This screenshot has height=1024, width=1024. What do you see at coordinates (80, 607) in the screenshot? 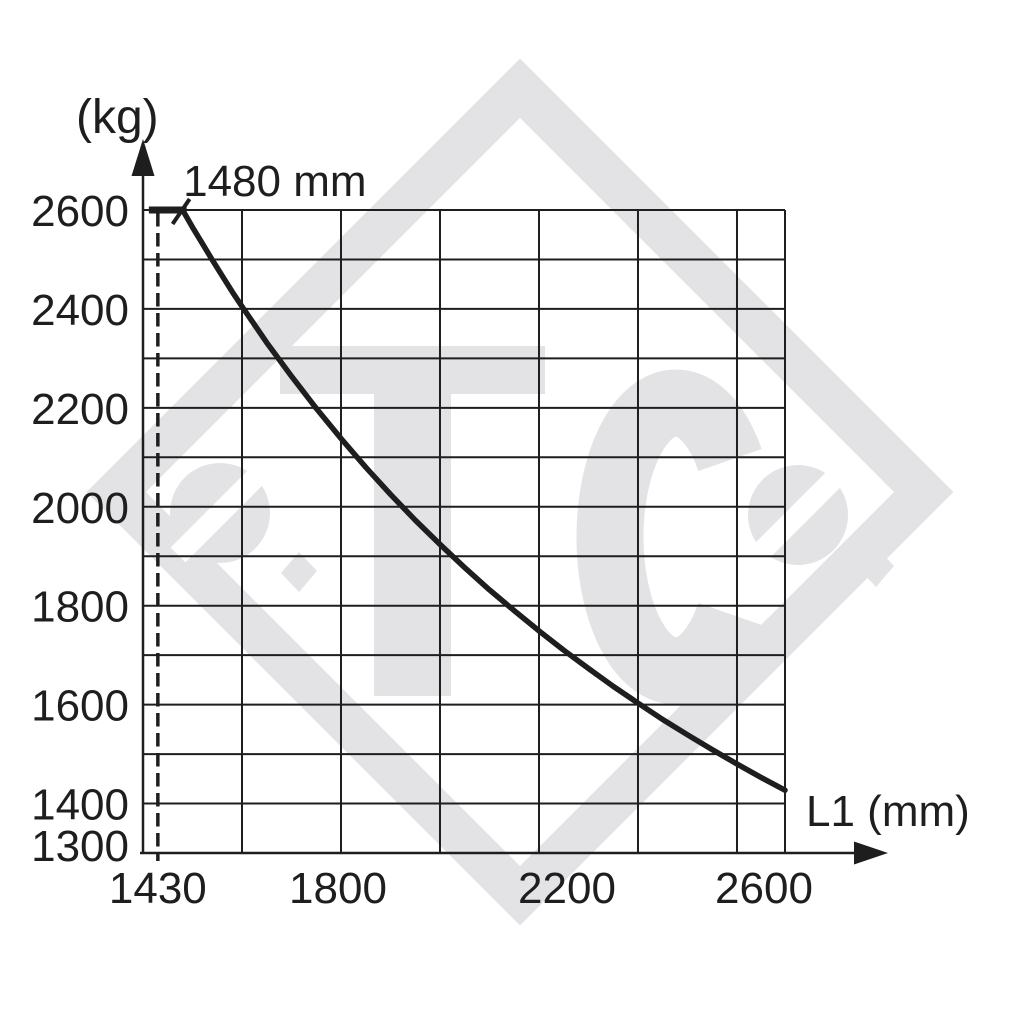
I see `y-tick-label: 1800` at bounding box center [80, 607].